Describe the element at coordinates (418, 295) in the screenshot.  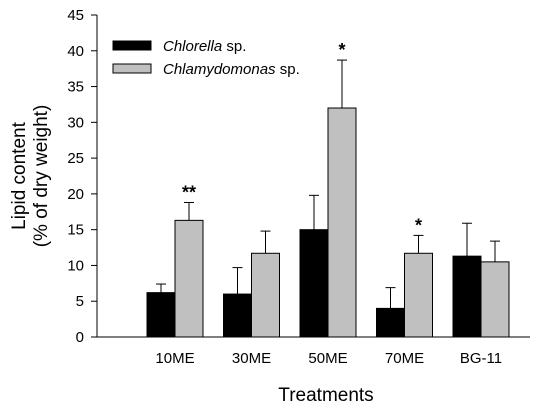
I see `bar-chlamydomonas-70me` at that location.